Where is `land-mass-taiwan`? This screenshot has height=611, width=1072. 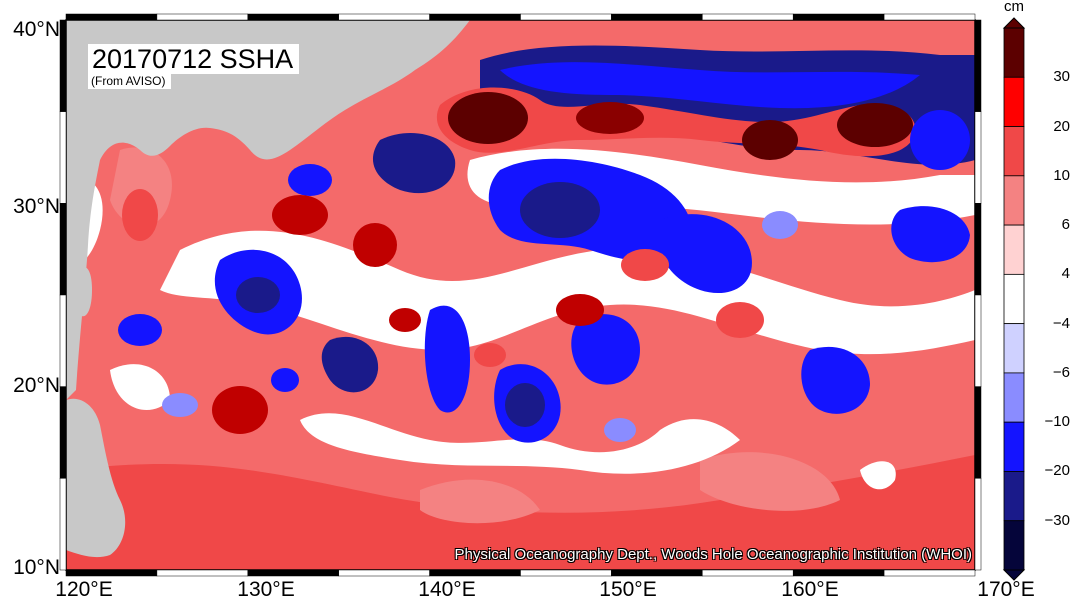 land-mass-taiwan is located at coordinates (83, 291).